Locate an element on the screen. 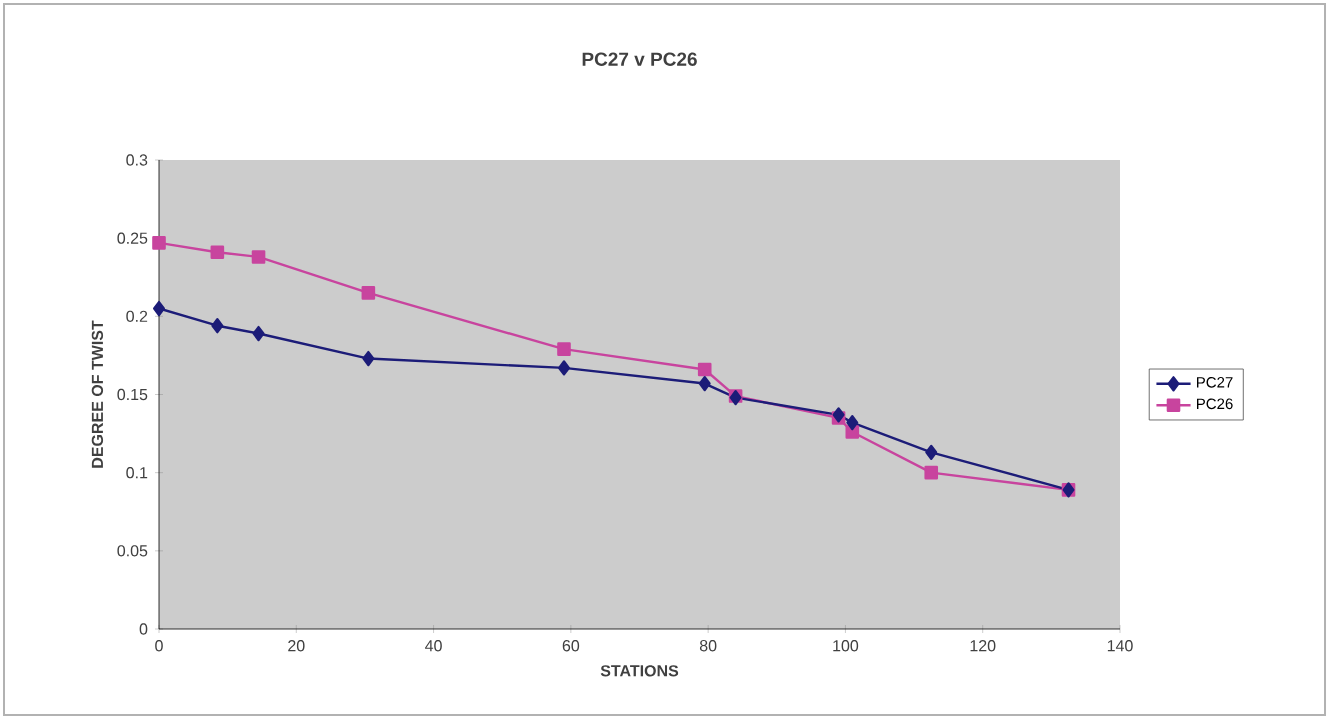 This screenshot has width=1329, height=719. y-tick-label: 0.3 is located at coordinates (137, 160).